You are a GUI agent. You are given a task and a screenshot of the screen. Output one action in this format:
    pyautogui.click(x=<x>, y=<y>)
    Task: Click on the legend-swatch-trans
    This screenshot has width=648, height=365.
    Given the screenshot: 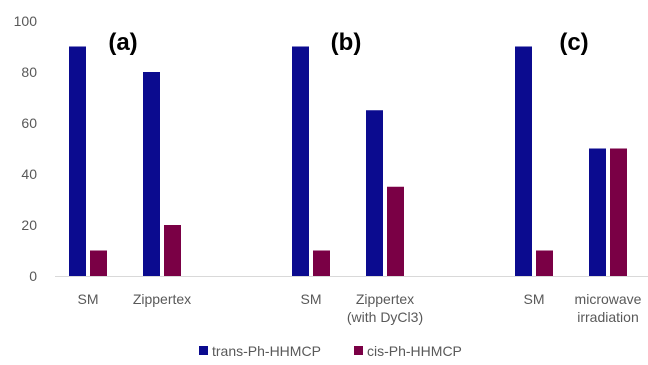 What is the action you would take?
    pyautogui.click(x=203, y=350)
    